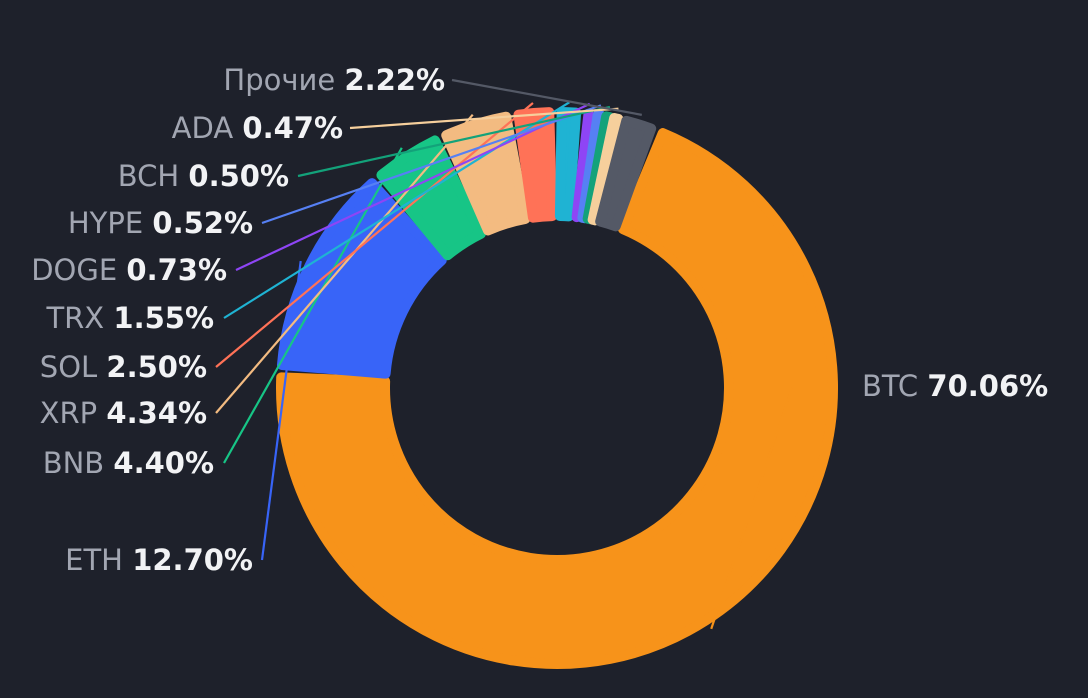  I want to click on slice-label-name: SOL, so click(73, 367).